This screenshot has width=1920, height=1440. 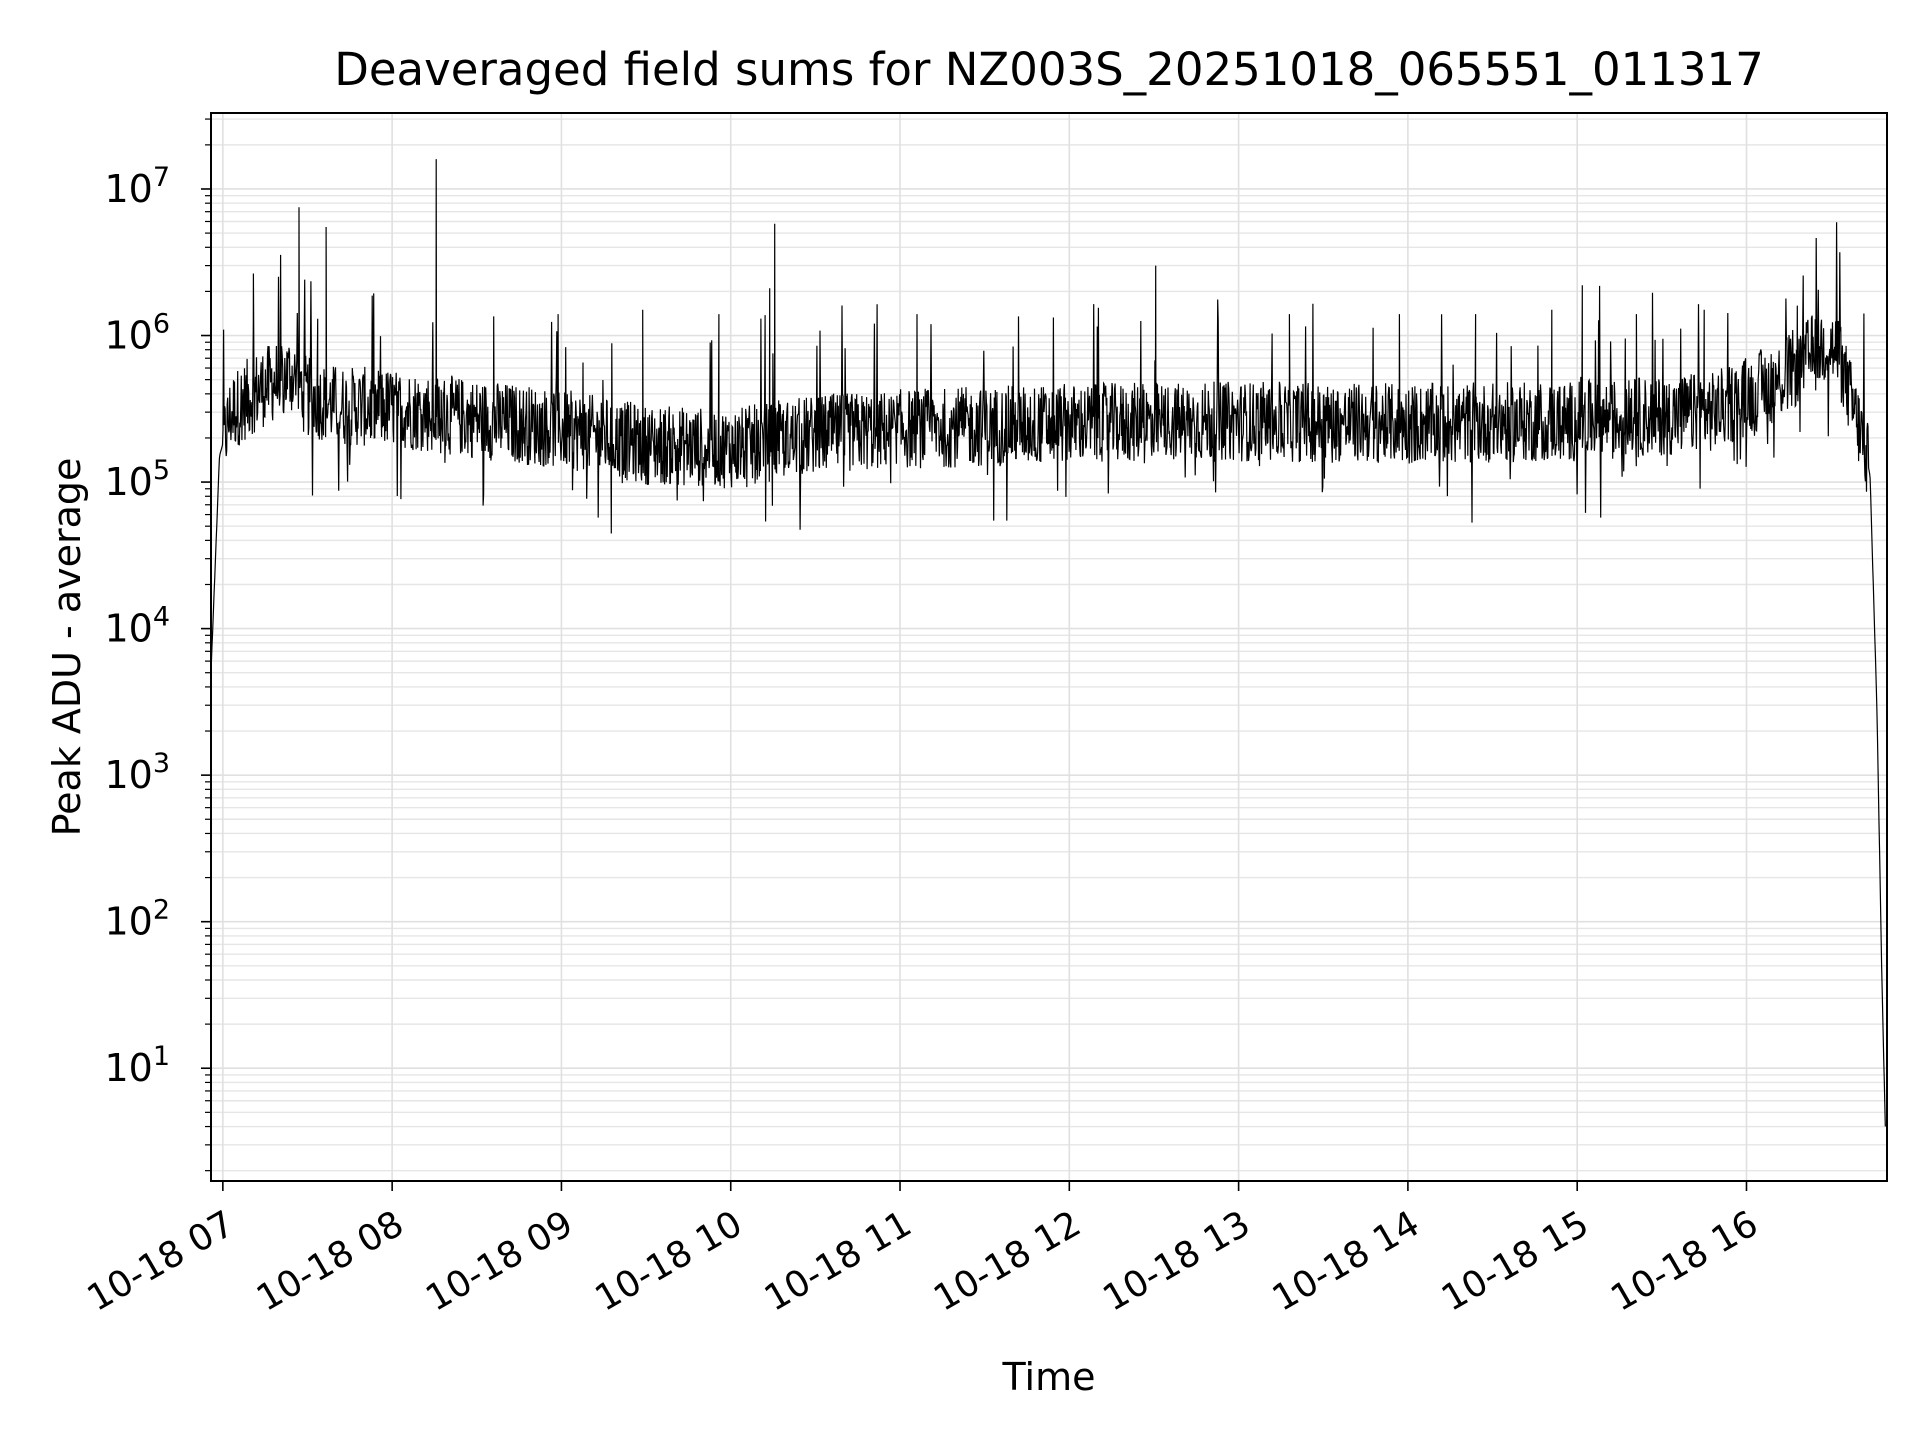 I want to click on y-axis-label: Peak ADU - average, so click(x=67, y=647).